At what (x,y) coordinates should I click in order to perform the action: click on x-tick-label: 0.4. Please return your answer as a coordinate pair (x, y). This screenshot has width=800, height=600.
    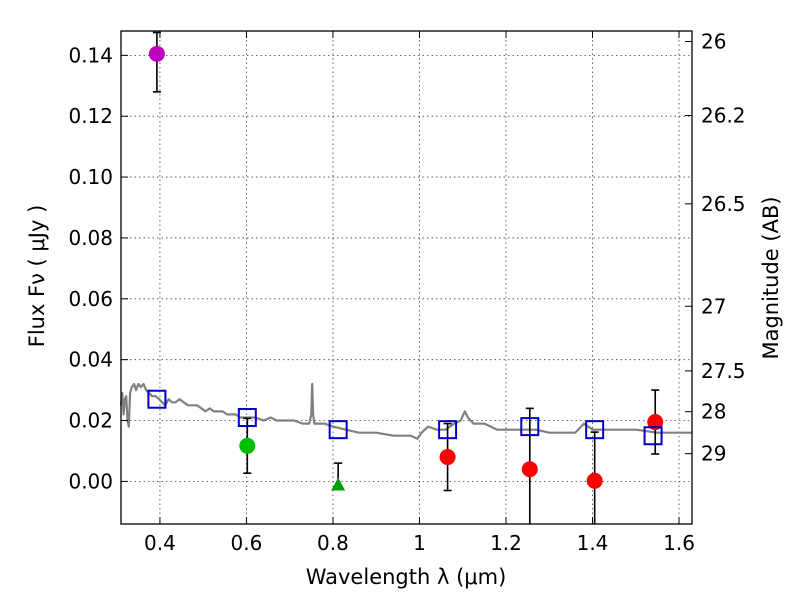
    Looking at the image, I should click on (160, 543).